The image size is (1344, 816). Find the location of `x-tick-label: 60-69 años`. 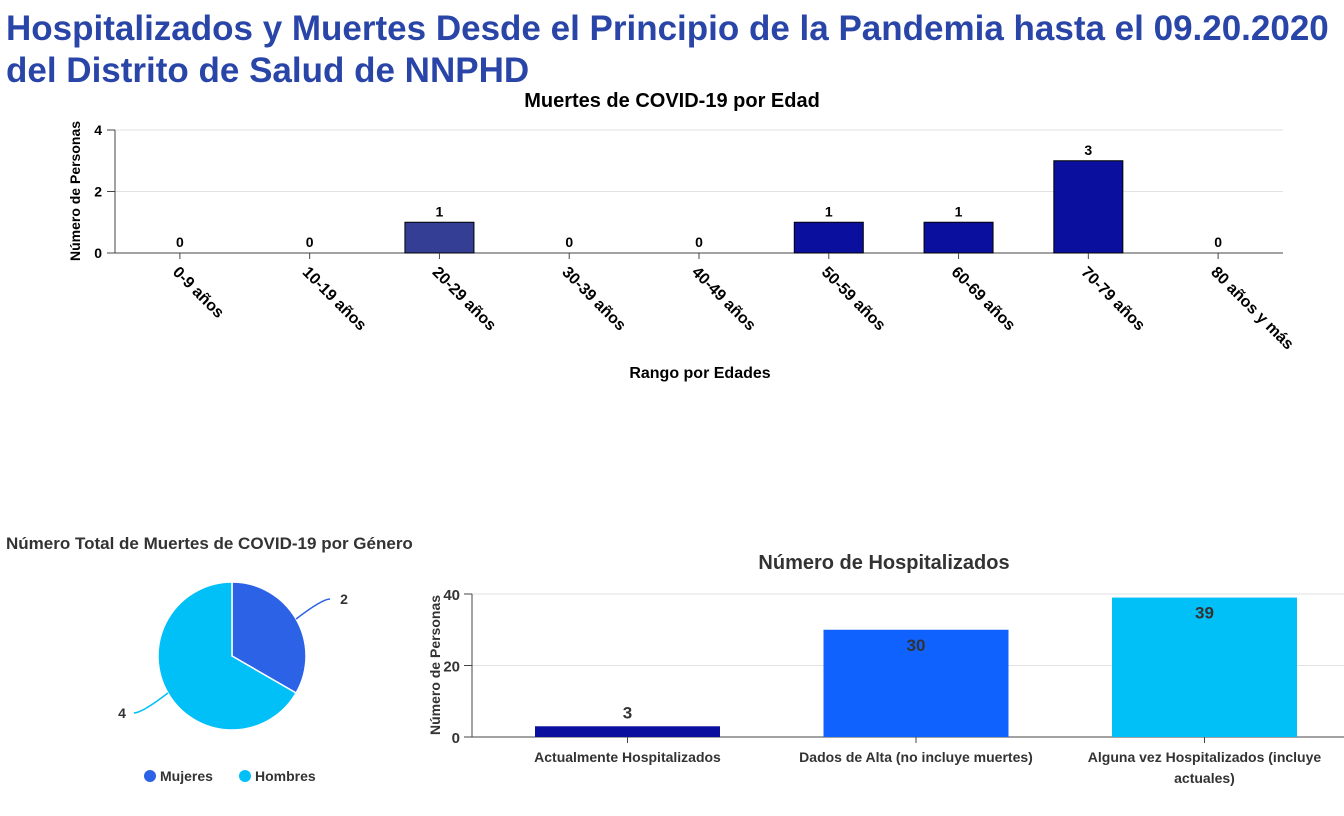

x-tick-label: 60-69 años is located at coordinates (983, 299).